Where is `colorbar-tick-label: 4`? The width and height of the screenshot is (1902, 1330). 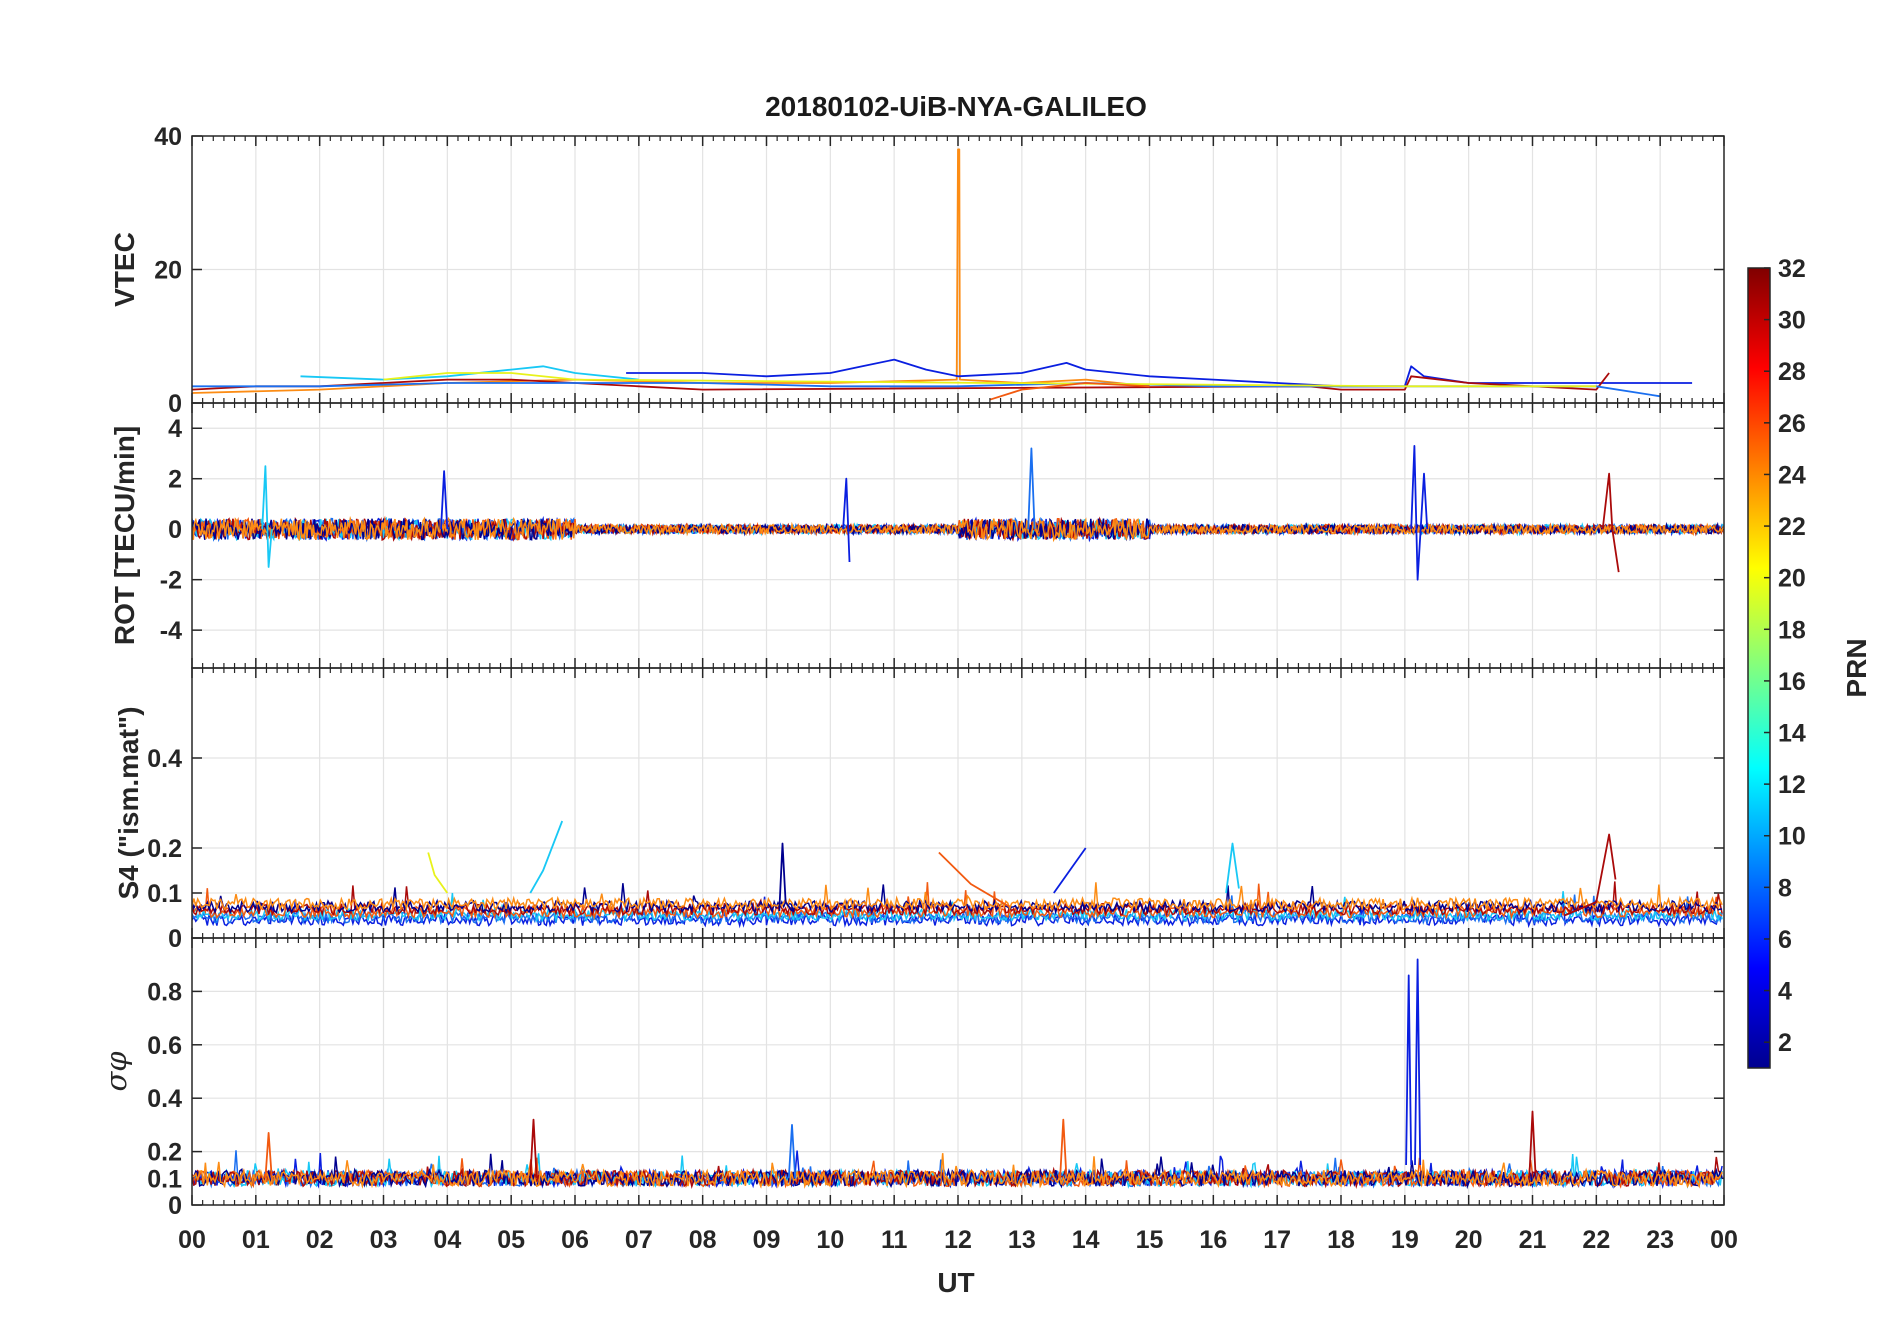 colorbar-tick-label: 4 is located at coordinates (1785, 992).